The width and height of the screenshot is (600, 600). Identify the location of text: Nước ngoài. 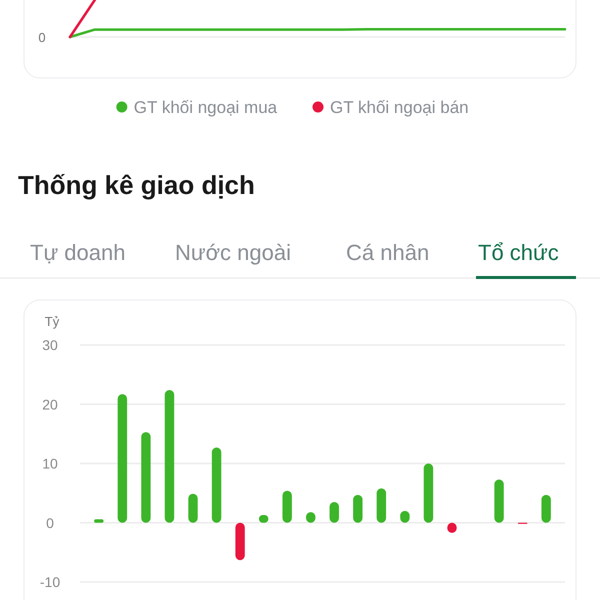
(233, 252).